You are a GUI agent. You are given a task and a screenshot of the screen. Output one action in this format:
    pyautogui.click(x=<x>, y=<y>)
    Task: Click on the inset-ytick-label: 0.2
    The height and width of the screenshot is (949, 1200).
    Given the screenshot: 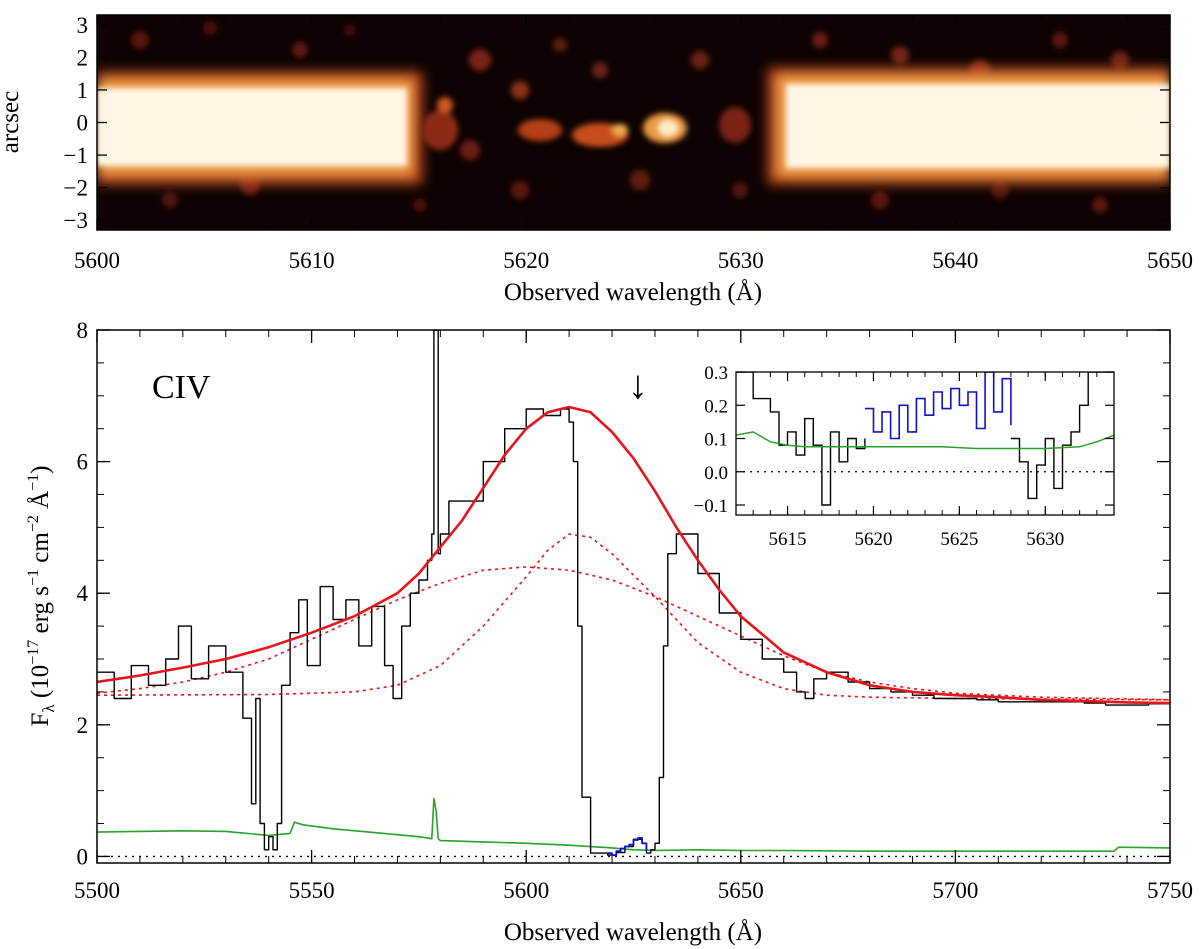 What is the action you would take?
    pyautogui.click(x=716, y=406)
    